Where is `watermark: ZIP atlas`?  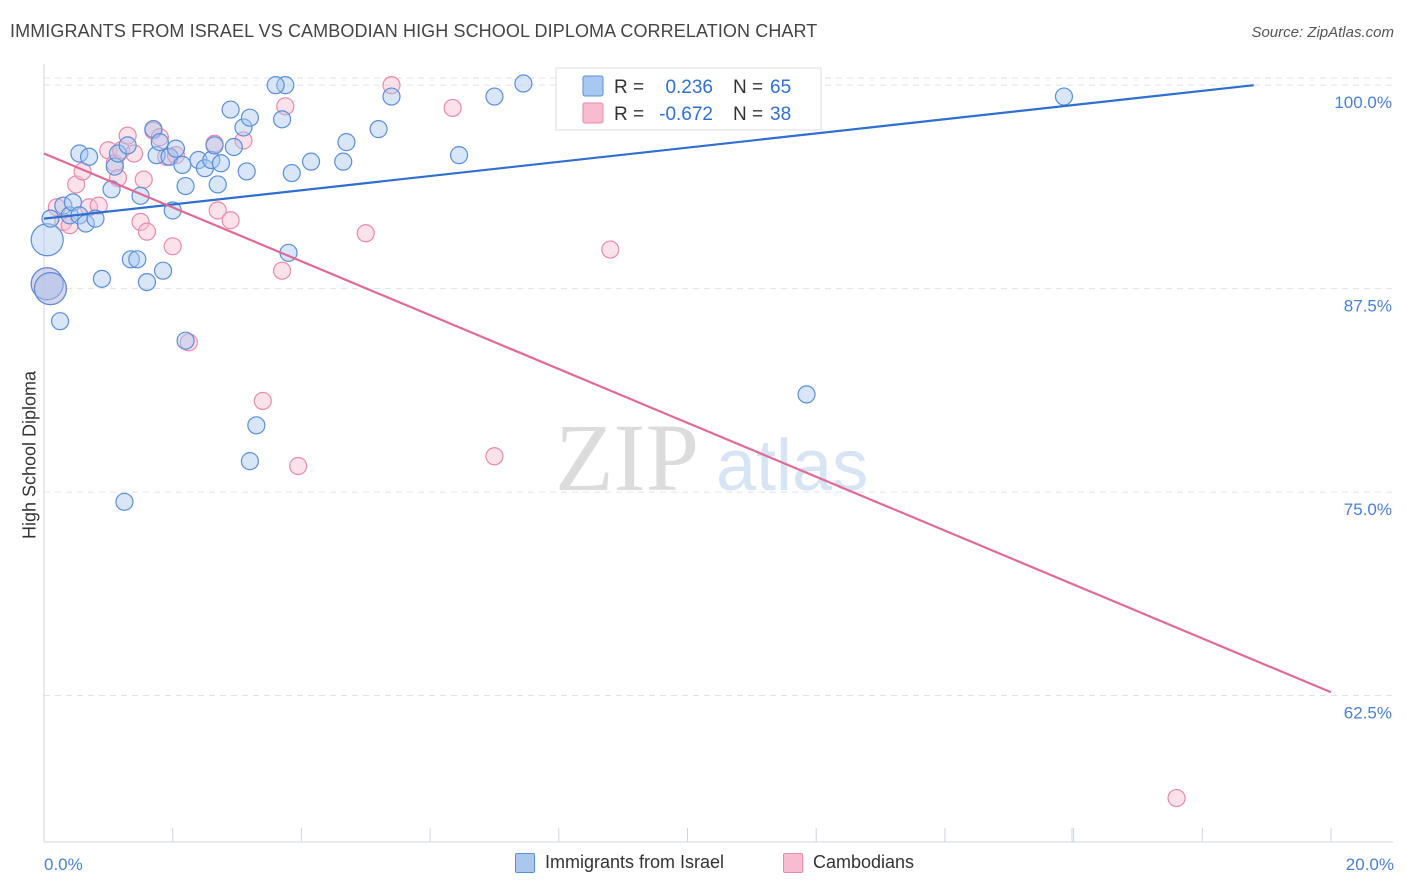
watermark: ZIP atlas is located at coordinates (711, 457).